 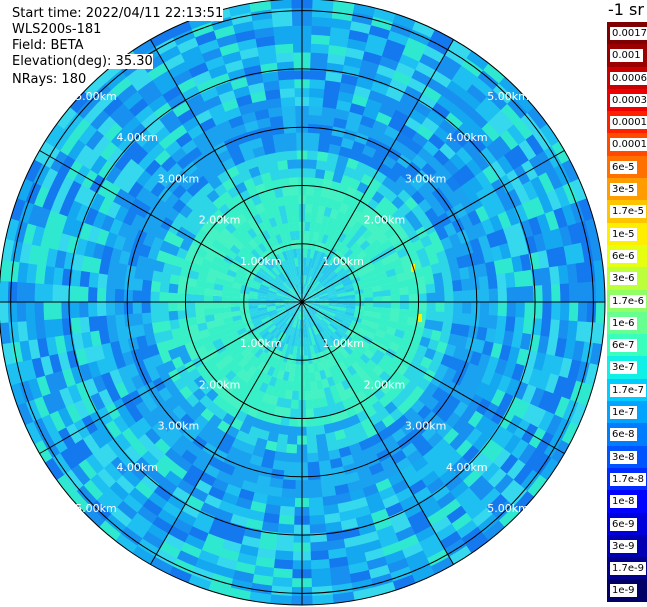 What do you see at coordinates (627, 367) in the screenshot?
I see `colorbar-level: 3e-7` at bounding box center [627, 367].